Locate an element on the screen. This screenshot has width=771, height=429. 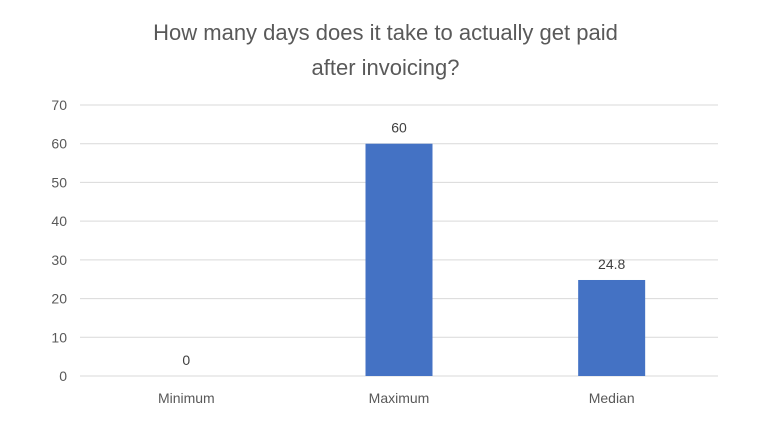
x-category-label-median: Median is located at coordinates (612, 398).